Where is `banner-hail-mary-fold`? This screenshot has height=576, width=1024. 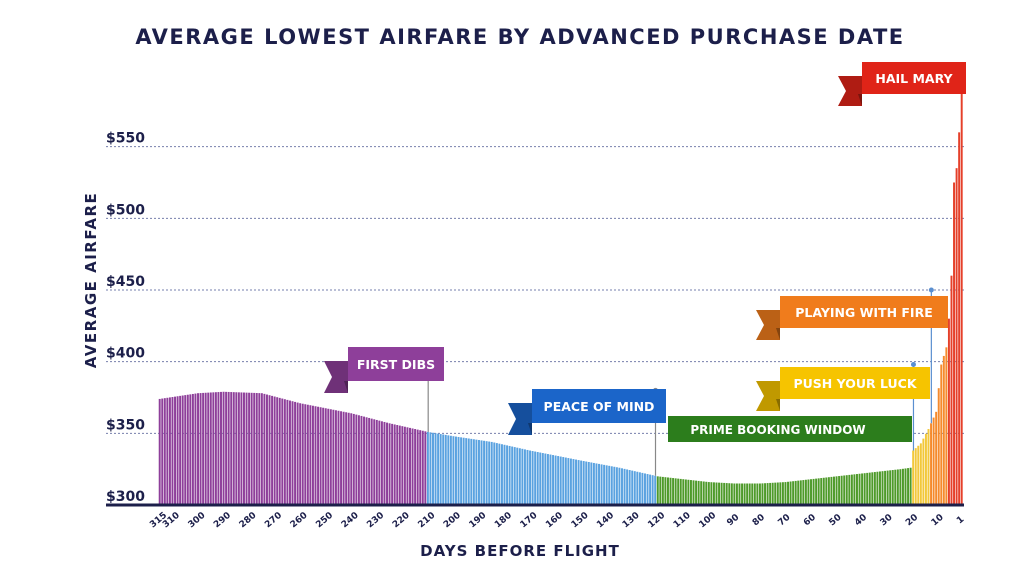
banner-hail-mary-fold is located at coordinates (860, 100).